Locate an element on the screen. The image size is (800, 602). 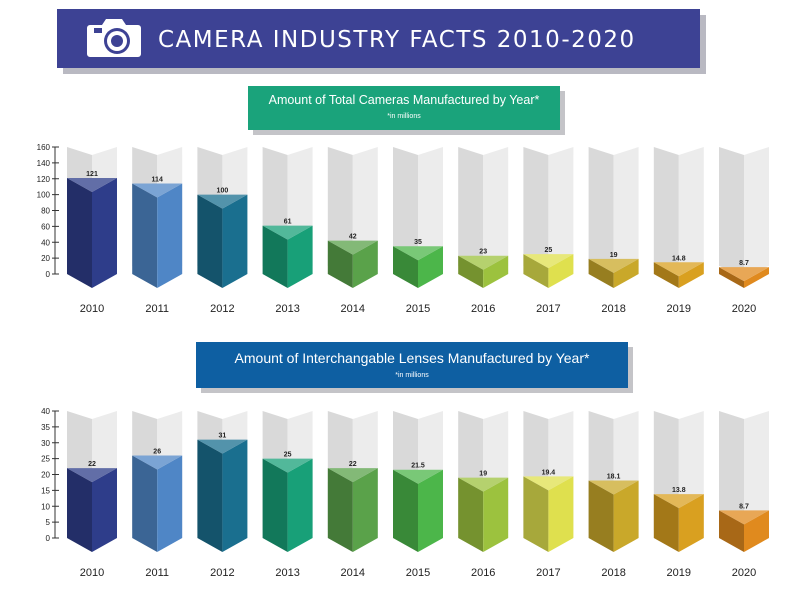
data-label: 26 is located at coordinates (157, 451).